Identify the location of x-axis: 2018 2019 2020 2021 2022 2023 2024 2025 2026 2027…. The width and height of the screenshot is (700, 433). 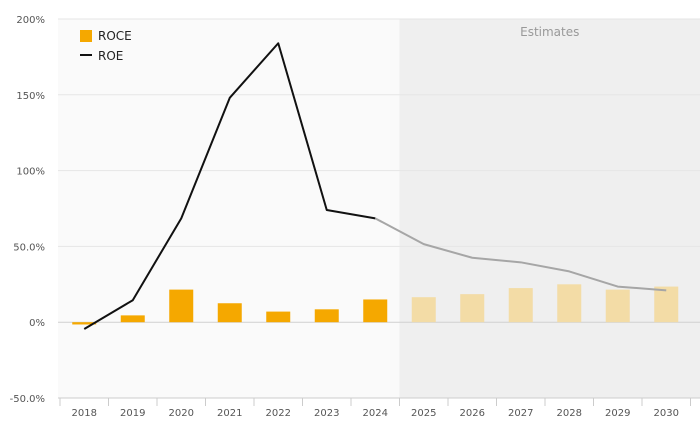
(379, 408).